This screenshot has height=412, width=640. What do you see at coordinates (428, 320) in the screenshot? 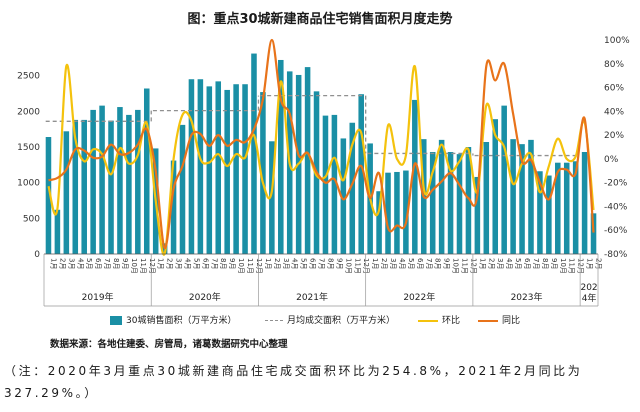
I see `legend-swatch-yellow-line` at bounding box center [428, 320].